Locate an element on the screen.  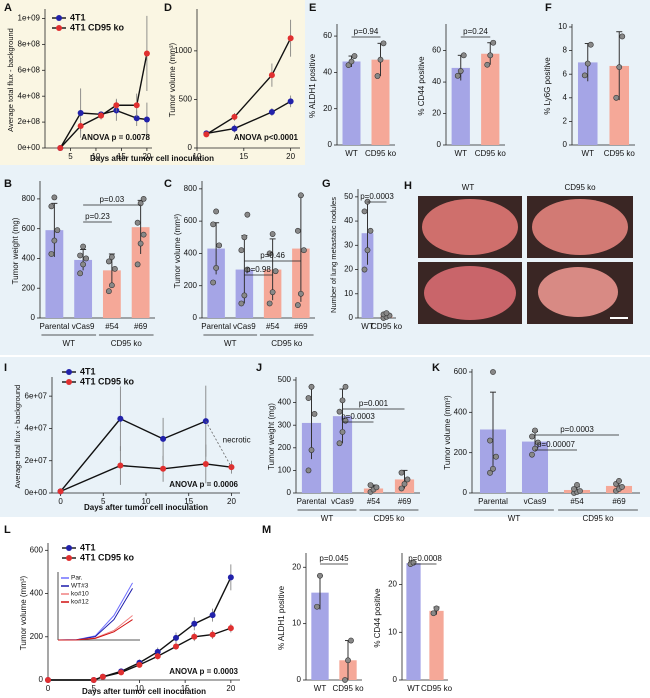
column-label: CD95 ko is located at coordinates (580, 187).